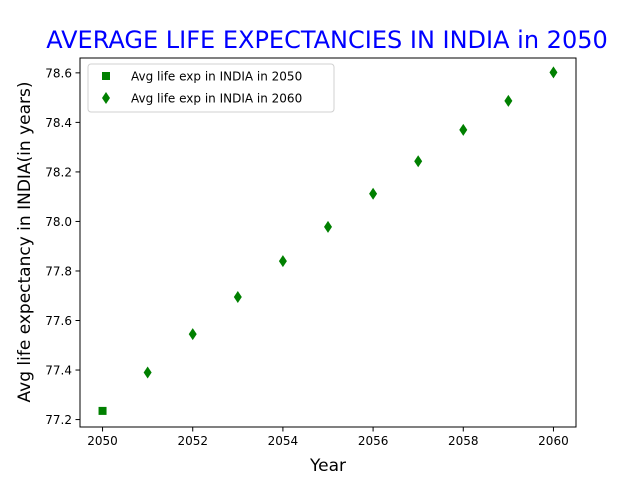 Image resolution: width=640 pixels, height=484 pixels. I want to click on y-tick-label: 77.6, so click(58, 321).